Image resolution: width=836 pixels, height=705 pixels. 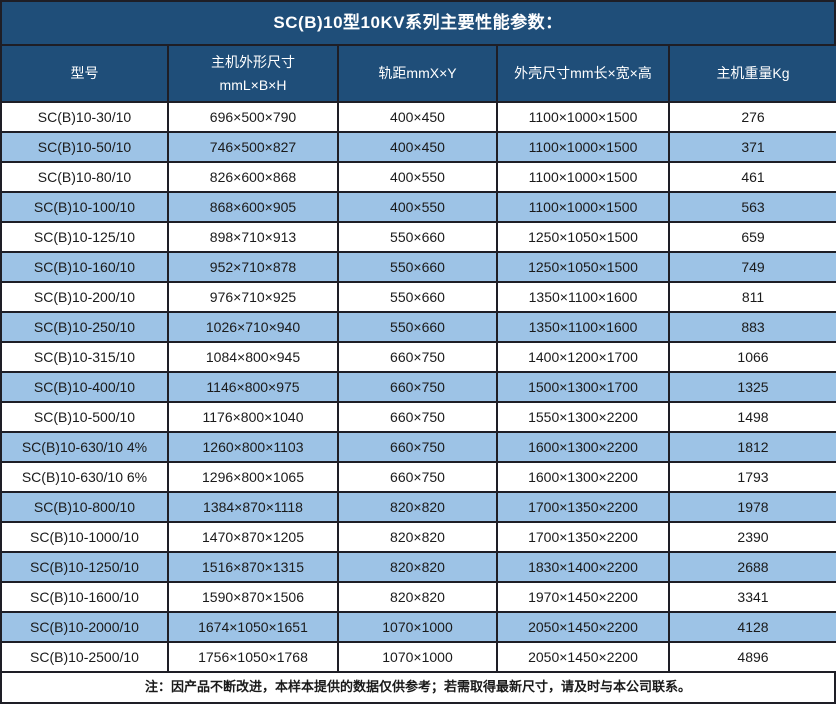 I want to click on weight-cell: 563, so click(x=752, y=207).